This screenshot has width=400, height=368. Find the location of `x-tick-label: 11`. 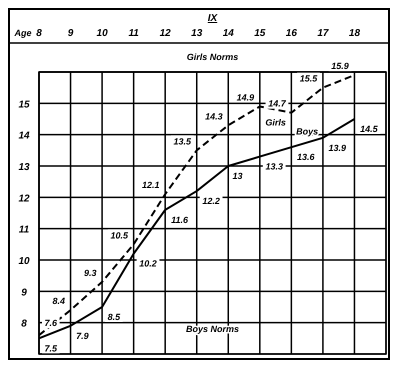

x-tick-label: 11 is located at coordinates (134, 33).